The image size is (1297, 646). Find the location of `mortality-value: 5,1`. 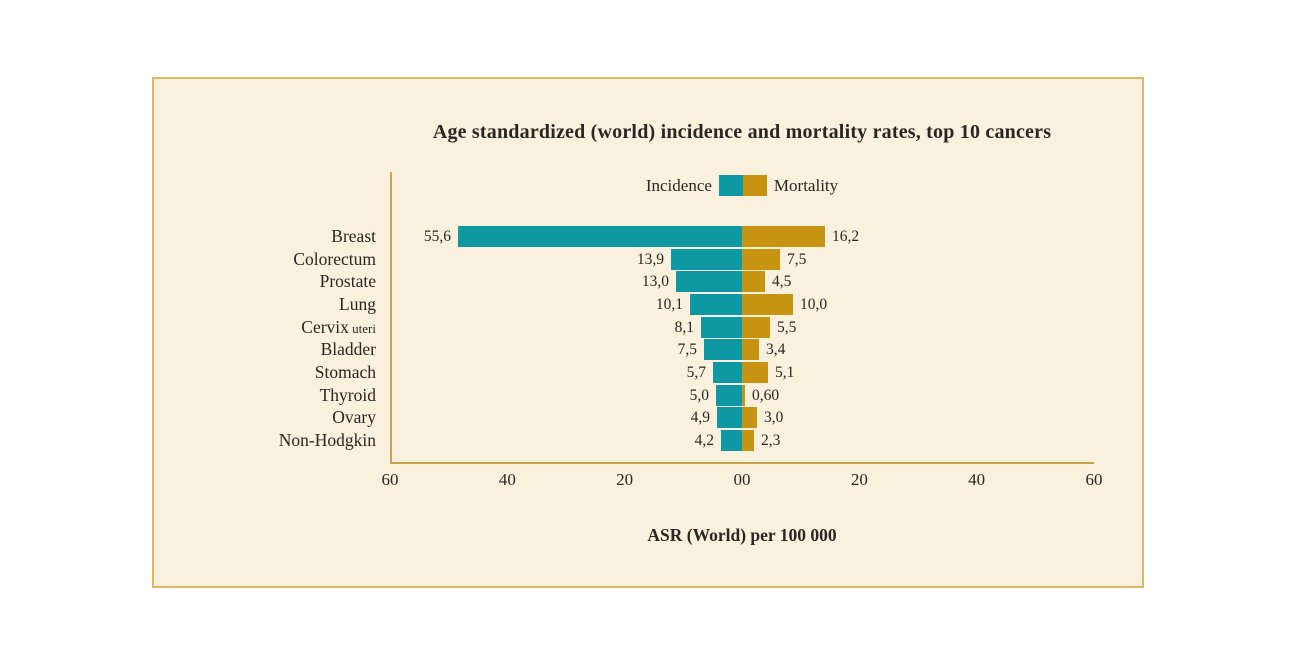

mortality-value: 5,1 is located at coordinates (785, 372).